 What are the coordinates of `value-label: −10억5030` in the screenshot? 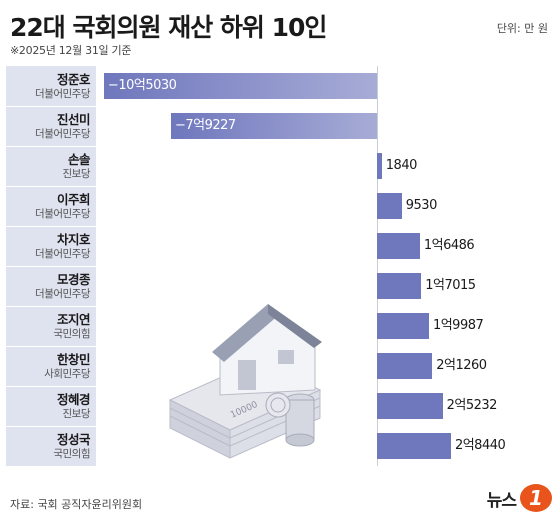 It's located at (142, 85).